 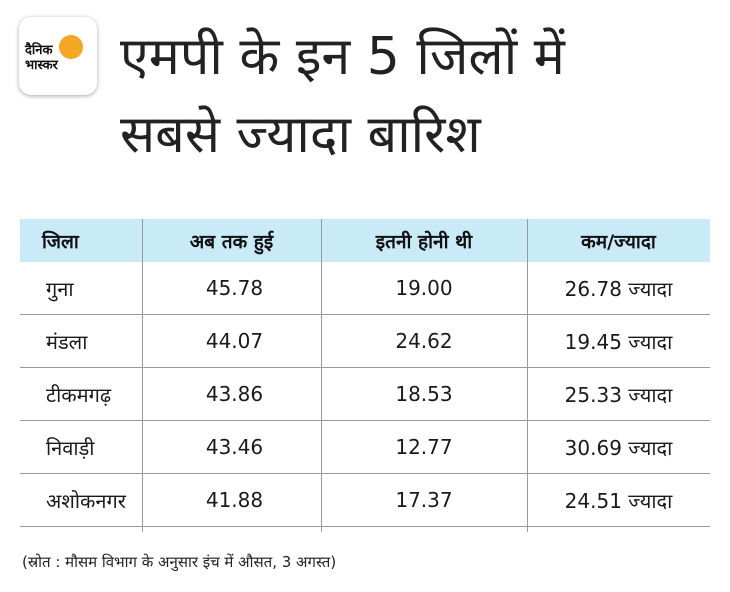 I want to click on logo-line-2: भास्कर, so click(x=41, y=65).